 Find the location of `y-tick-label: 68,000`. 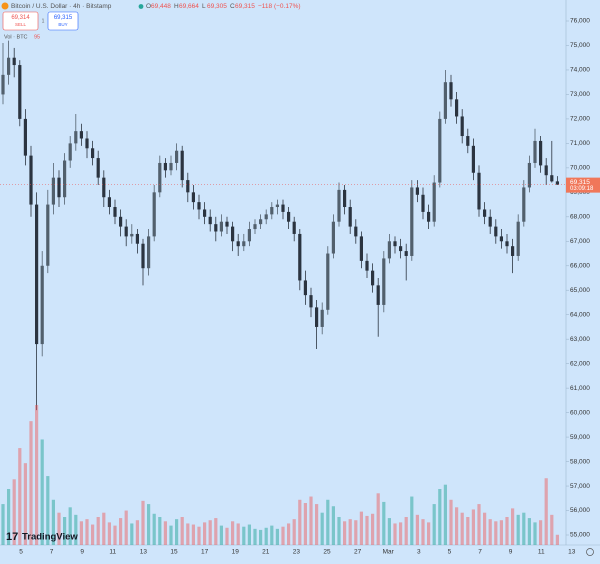

y-tick-label: 68,000 is located at coordinates (580, 217).